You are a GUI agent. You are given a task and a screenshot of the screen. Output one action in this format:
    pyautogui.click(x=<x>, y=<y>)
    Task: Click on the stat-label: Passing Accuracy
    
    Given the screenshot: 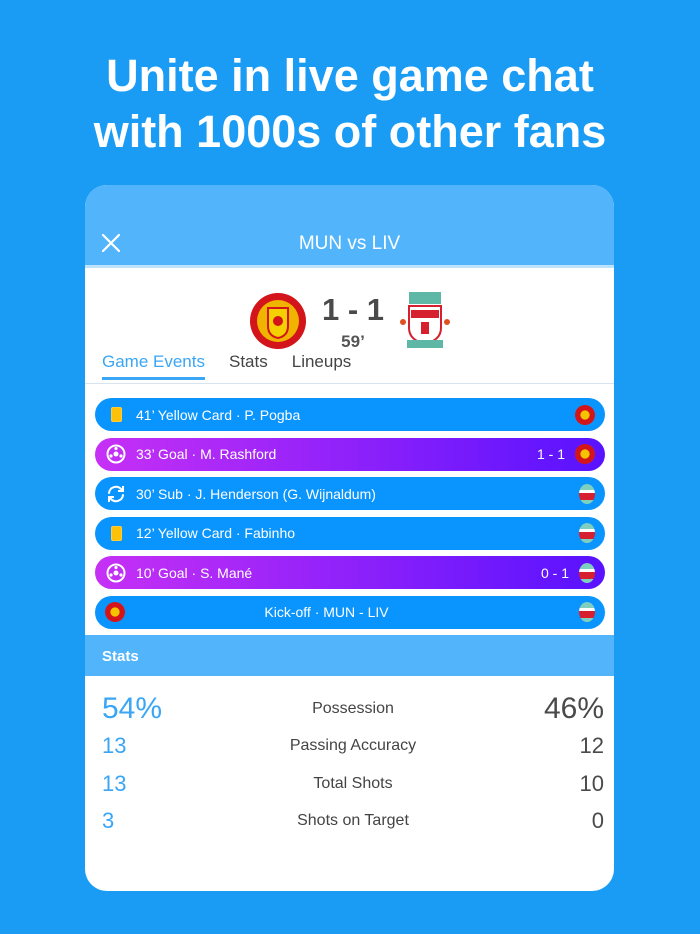 What is the action you would take?
    pyautogui.click(x=353, y=746)
    